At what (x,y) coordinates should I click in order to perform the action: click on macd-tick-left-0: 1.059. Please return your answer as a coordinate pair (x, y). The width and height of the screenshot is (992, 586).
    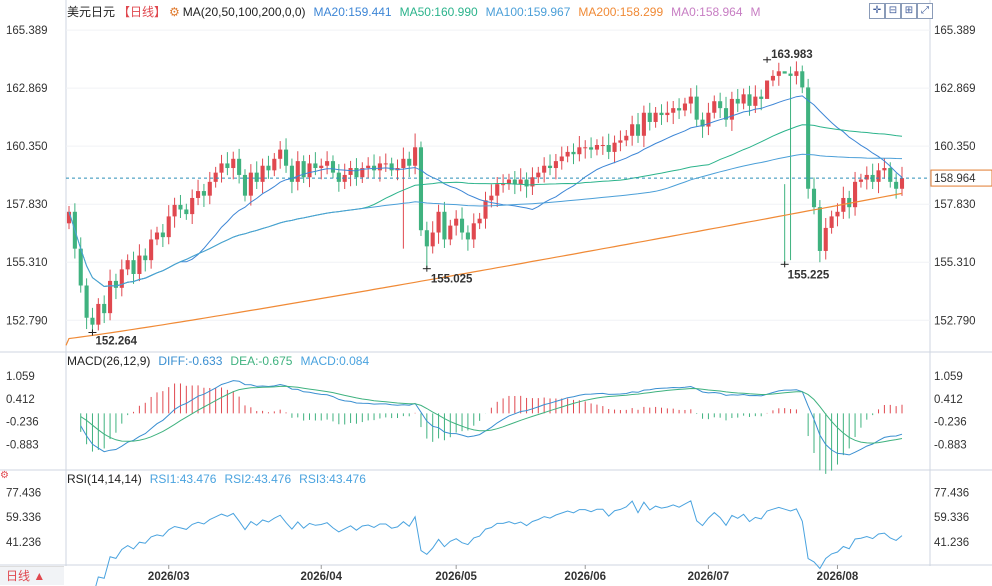
    Looking at the image, I should click on (20, 377).